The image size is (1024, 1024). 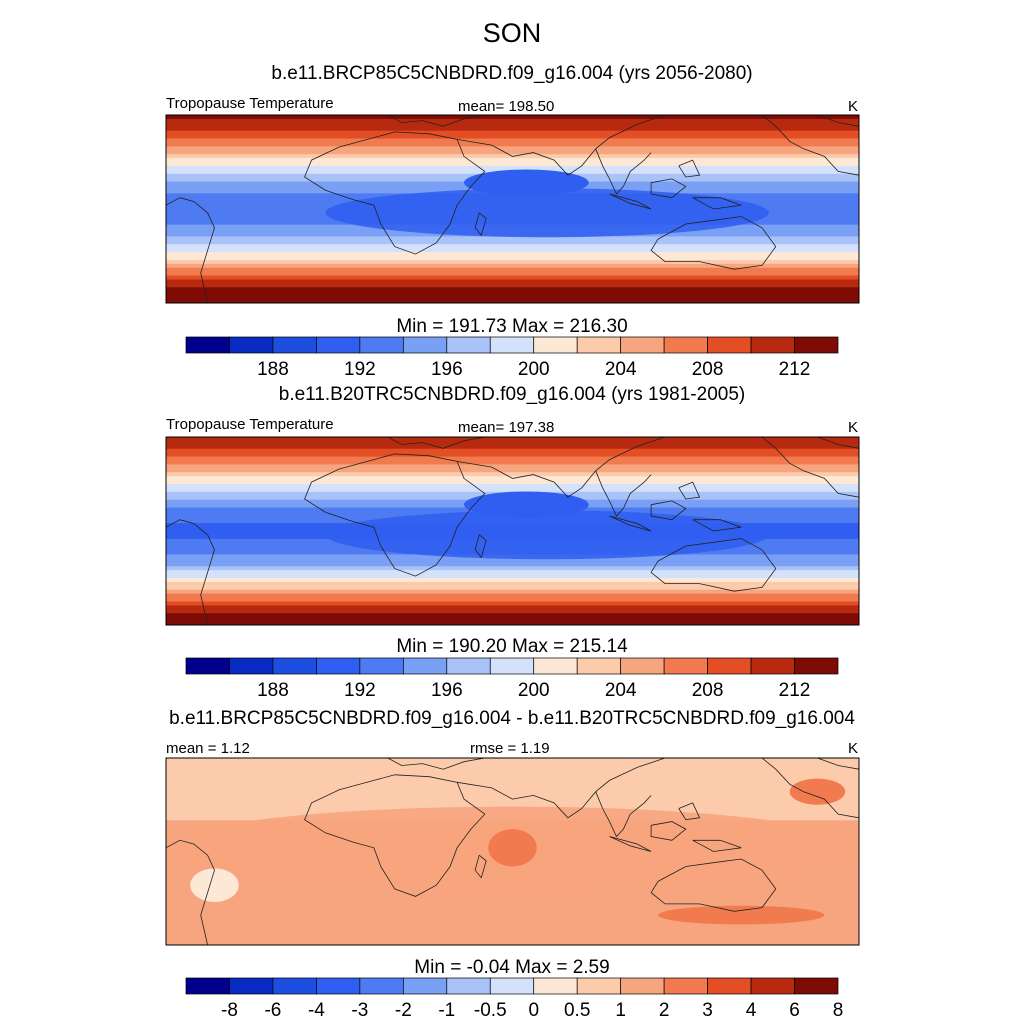 I want to click on colorbar-3-tick-0: -8, so click(x=229, y=1010).